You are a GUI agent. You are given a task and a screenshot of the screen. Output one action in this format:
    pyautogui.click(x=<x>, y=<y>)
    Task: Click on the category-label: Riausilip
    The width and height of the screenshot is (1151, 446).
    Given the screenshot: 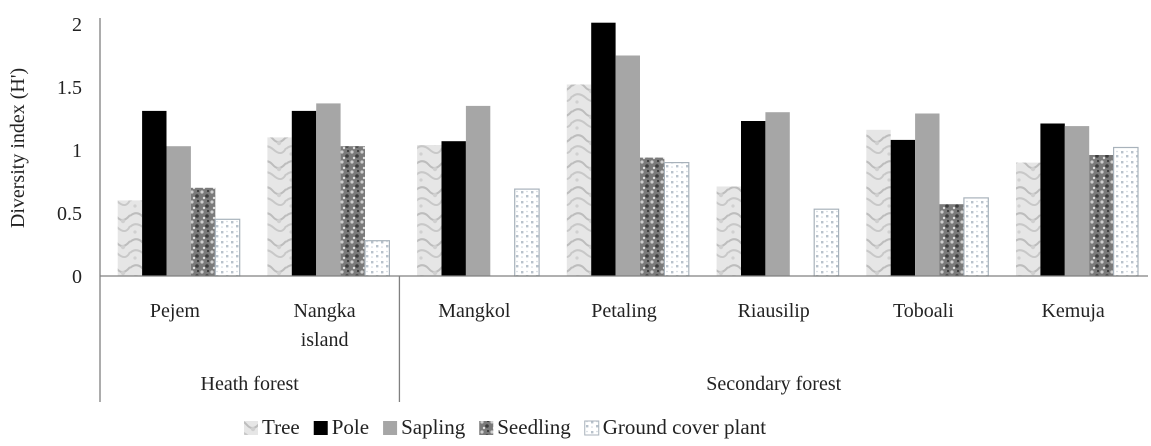 What is the action you would take?
    pyautogui.click(x=774, y=311)
    